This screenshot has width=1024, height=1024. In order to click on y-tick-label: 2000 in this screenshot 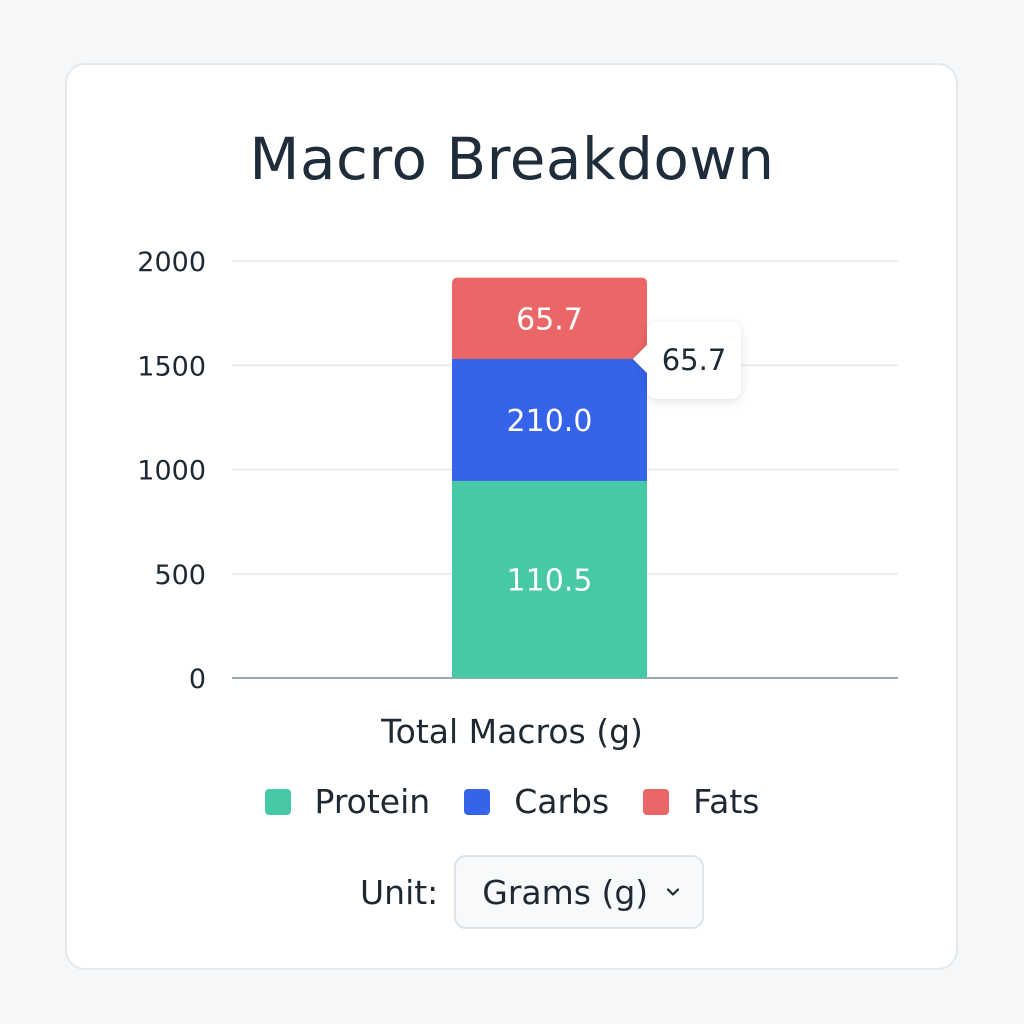, I will do `click(171, 262)`.